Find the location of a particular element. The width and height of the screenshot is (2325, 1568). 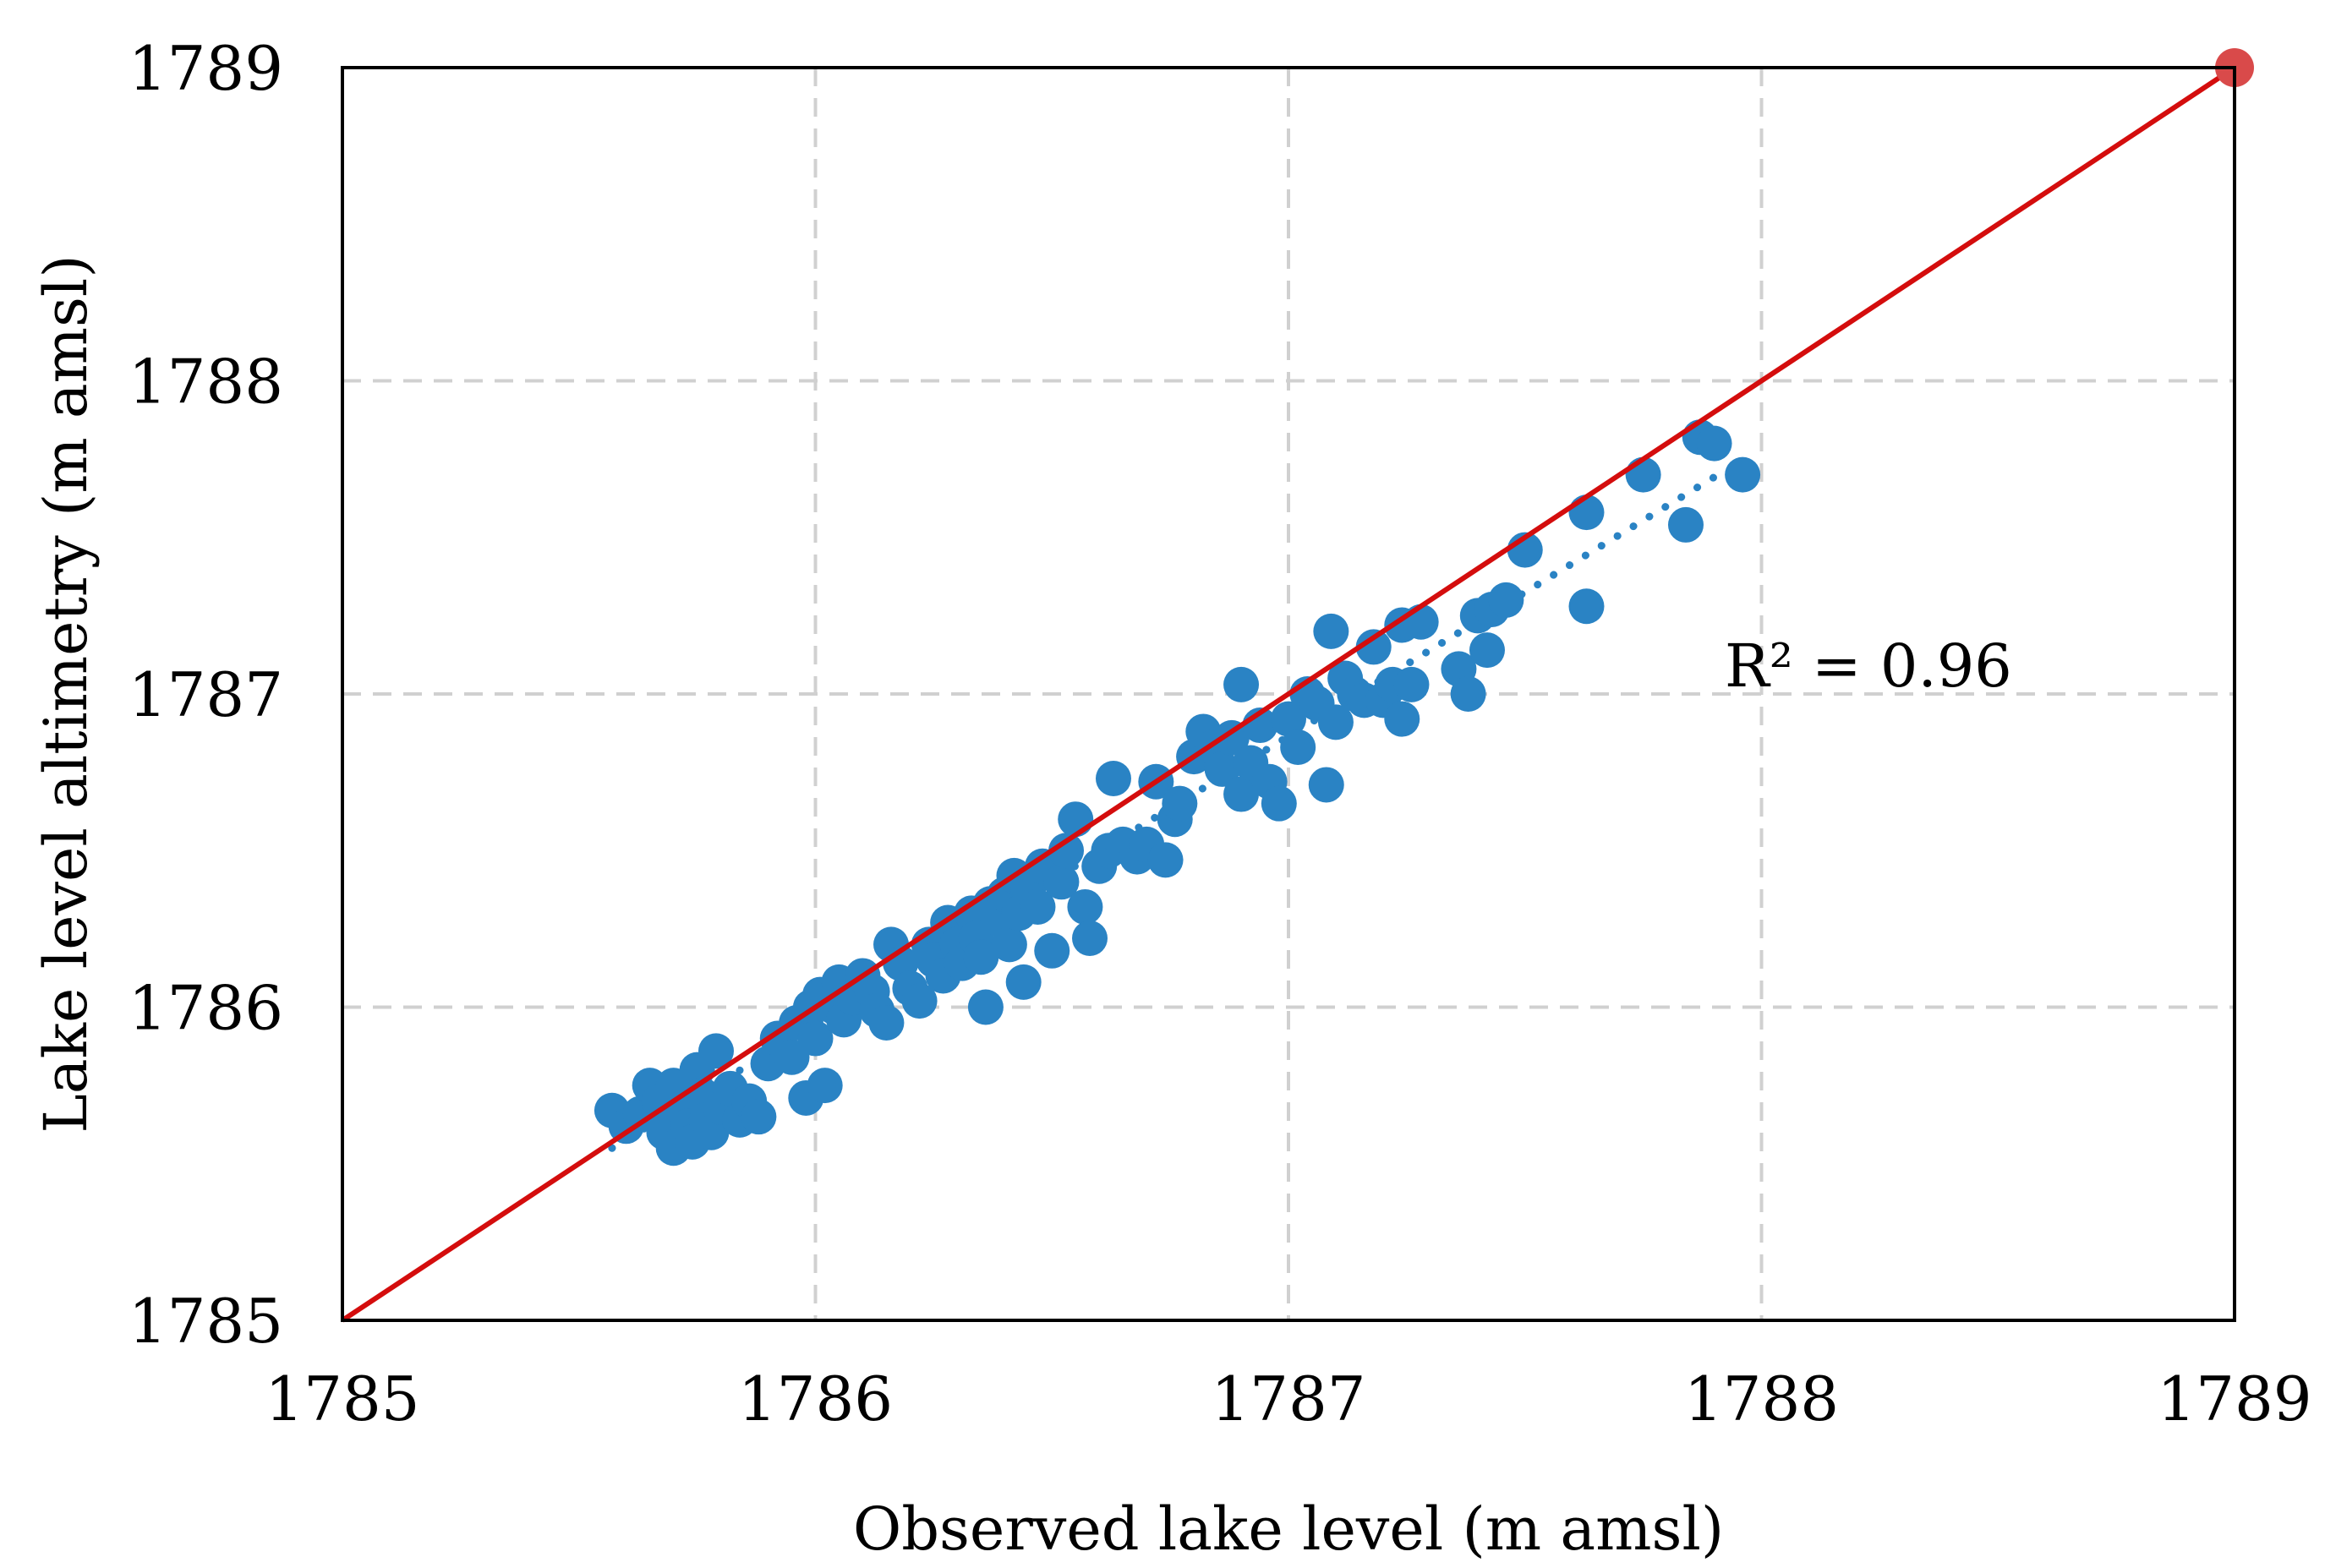

y-axis-title: Lake level altimetry (m amsl) is located at coordinates (66, 693).